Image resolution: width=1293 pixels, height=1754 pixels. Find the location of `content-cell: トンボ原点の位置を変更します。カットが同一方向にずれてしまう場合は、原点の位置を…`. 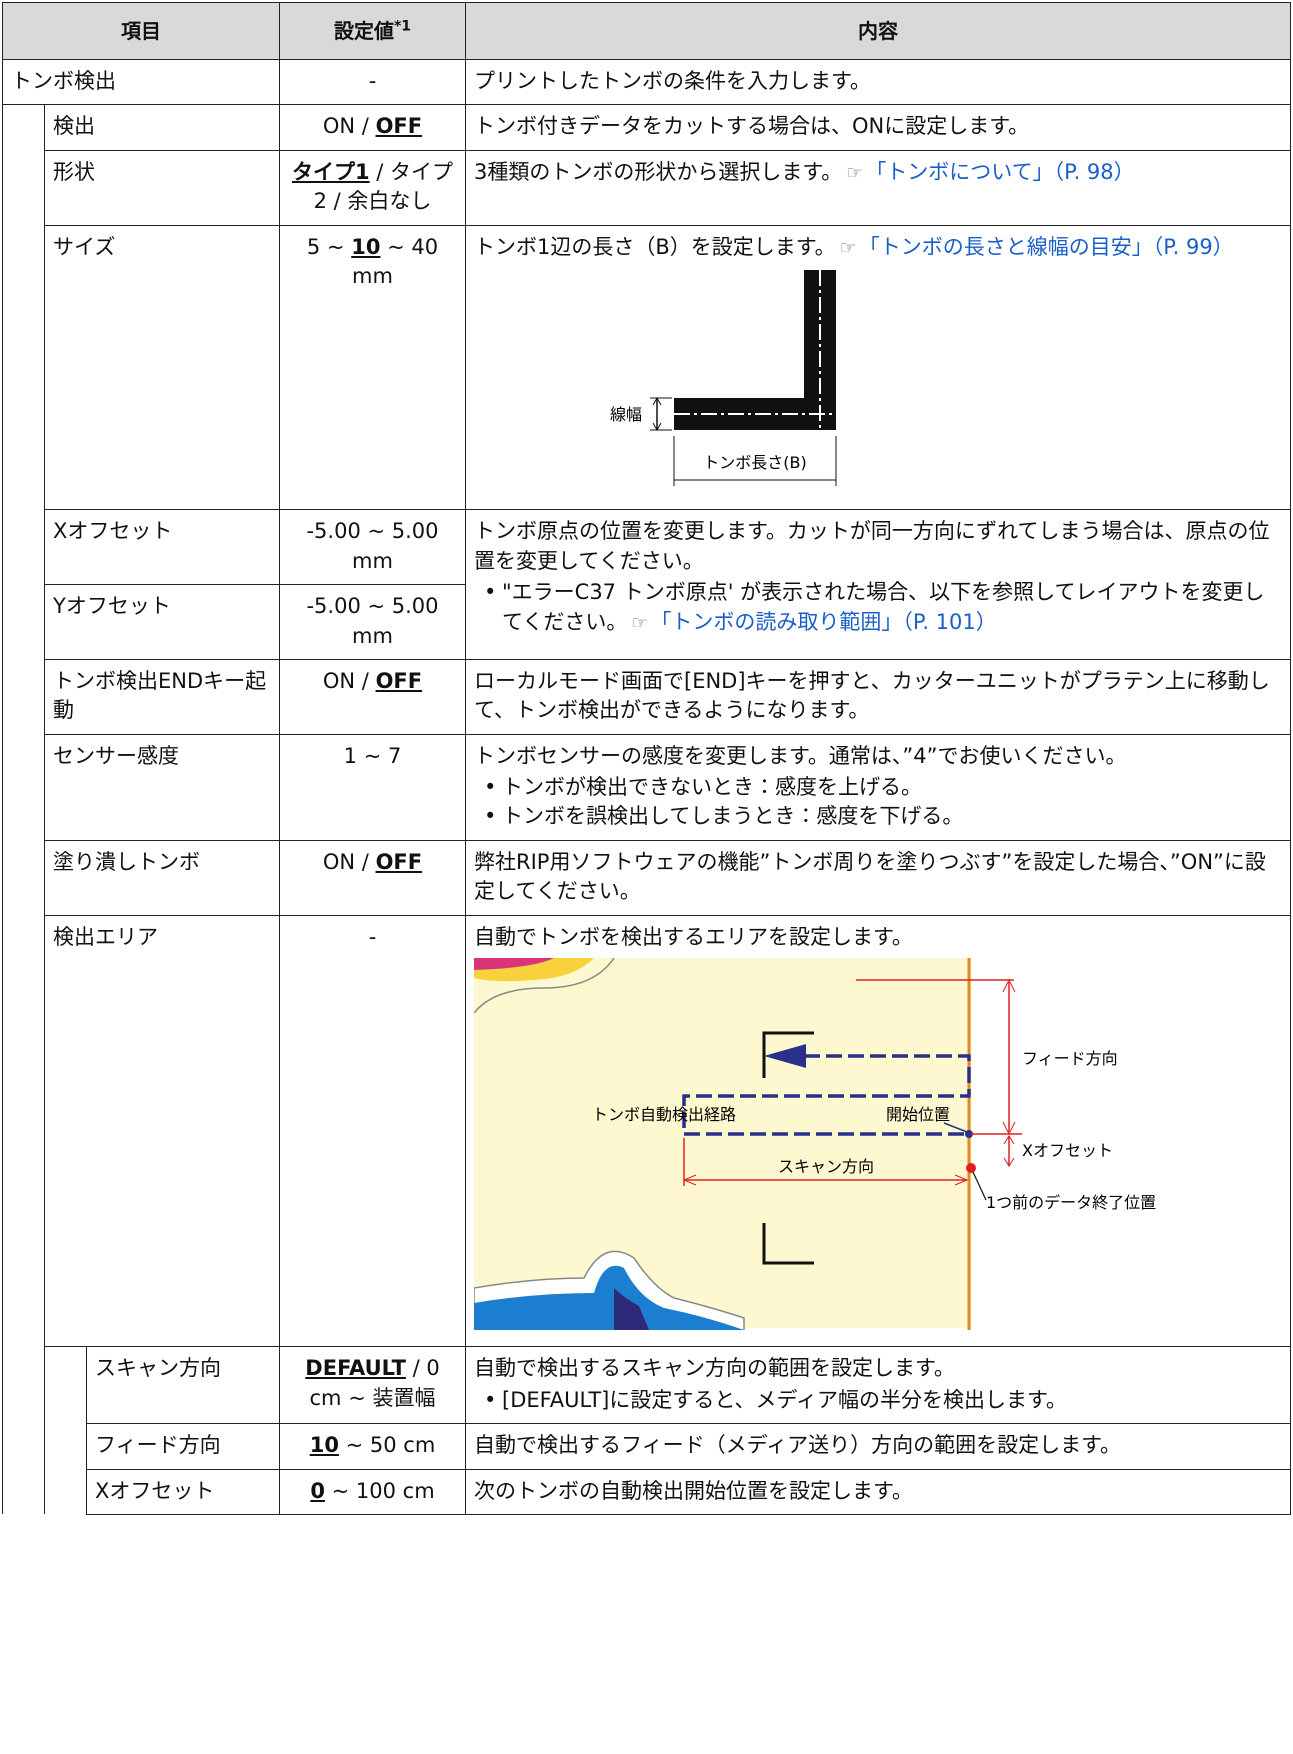

content-cell: トンボ原点の位置を変更します。カットが同一方向にずれてしまう場合は、原点の位置を… is located at coordinates (878, 584).